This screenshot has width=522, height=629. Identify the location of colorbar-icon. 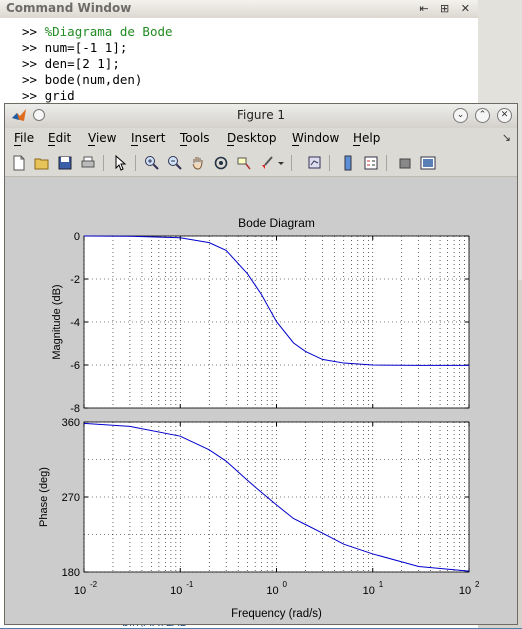
(348, 163).